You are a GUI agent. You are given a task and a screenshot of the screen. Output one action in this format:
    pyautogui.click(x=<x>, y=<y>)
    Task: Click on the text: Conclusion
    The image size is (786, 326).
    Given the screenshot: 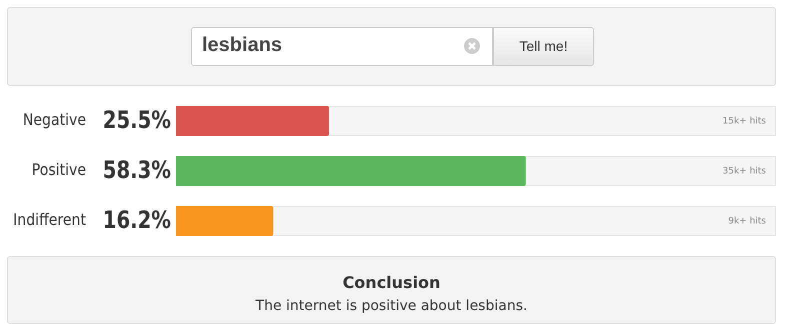 What is the action you would take?
    pyautogui.click(x=392, y=282)
    